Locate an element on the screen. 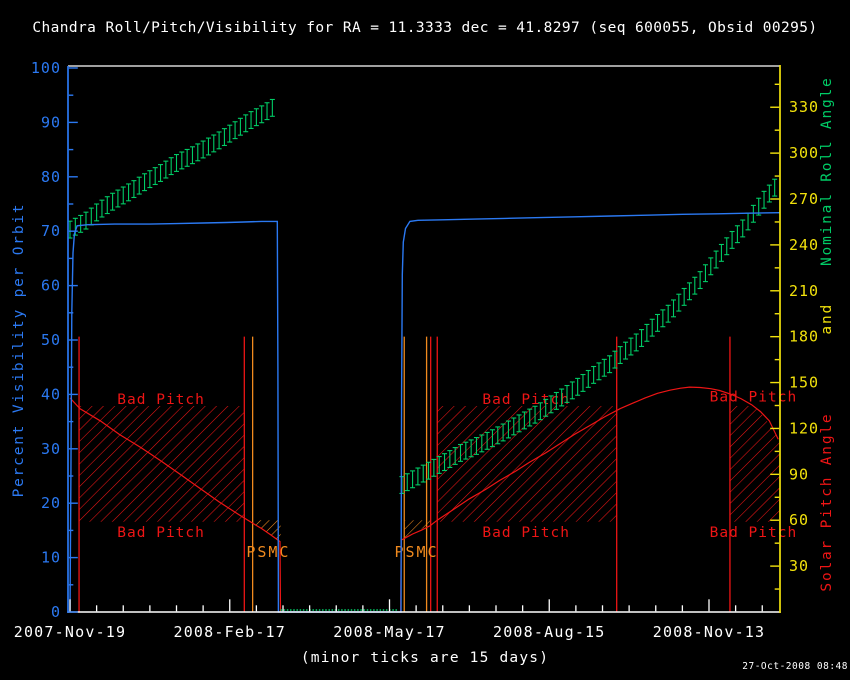  plot-timestamp: 27-Oct-2008 08:48 is located at coordinates (795, 666).